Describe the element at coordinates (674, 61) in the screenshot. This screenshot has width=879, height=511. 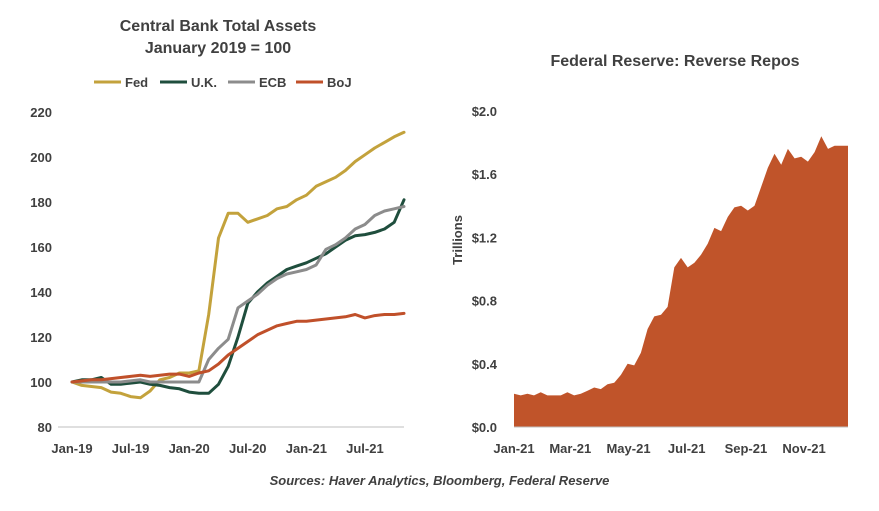
I see `right-chart-title: Federal Reserve: Reverse Repos` at that location.